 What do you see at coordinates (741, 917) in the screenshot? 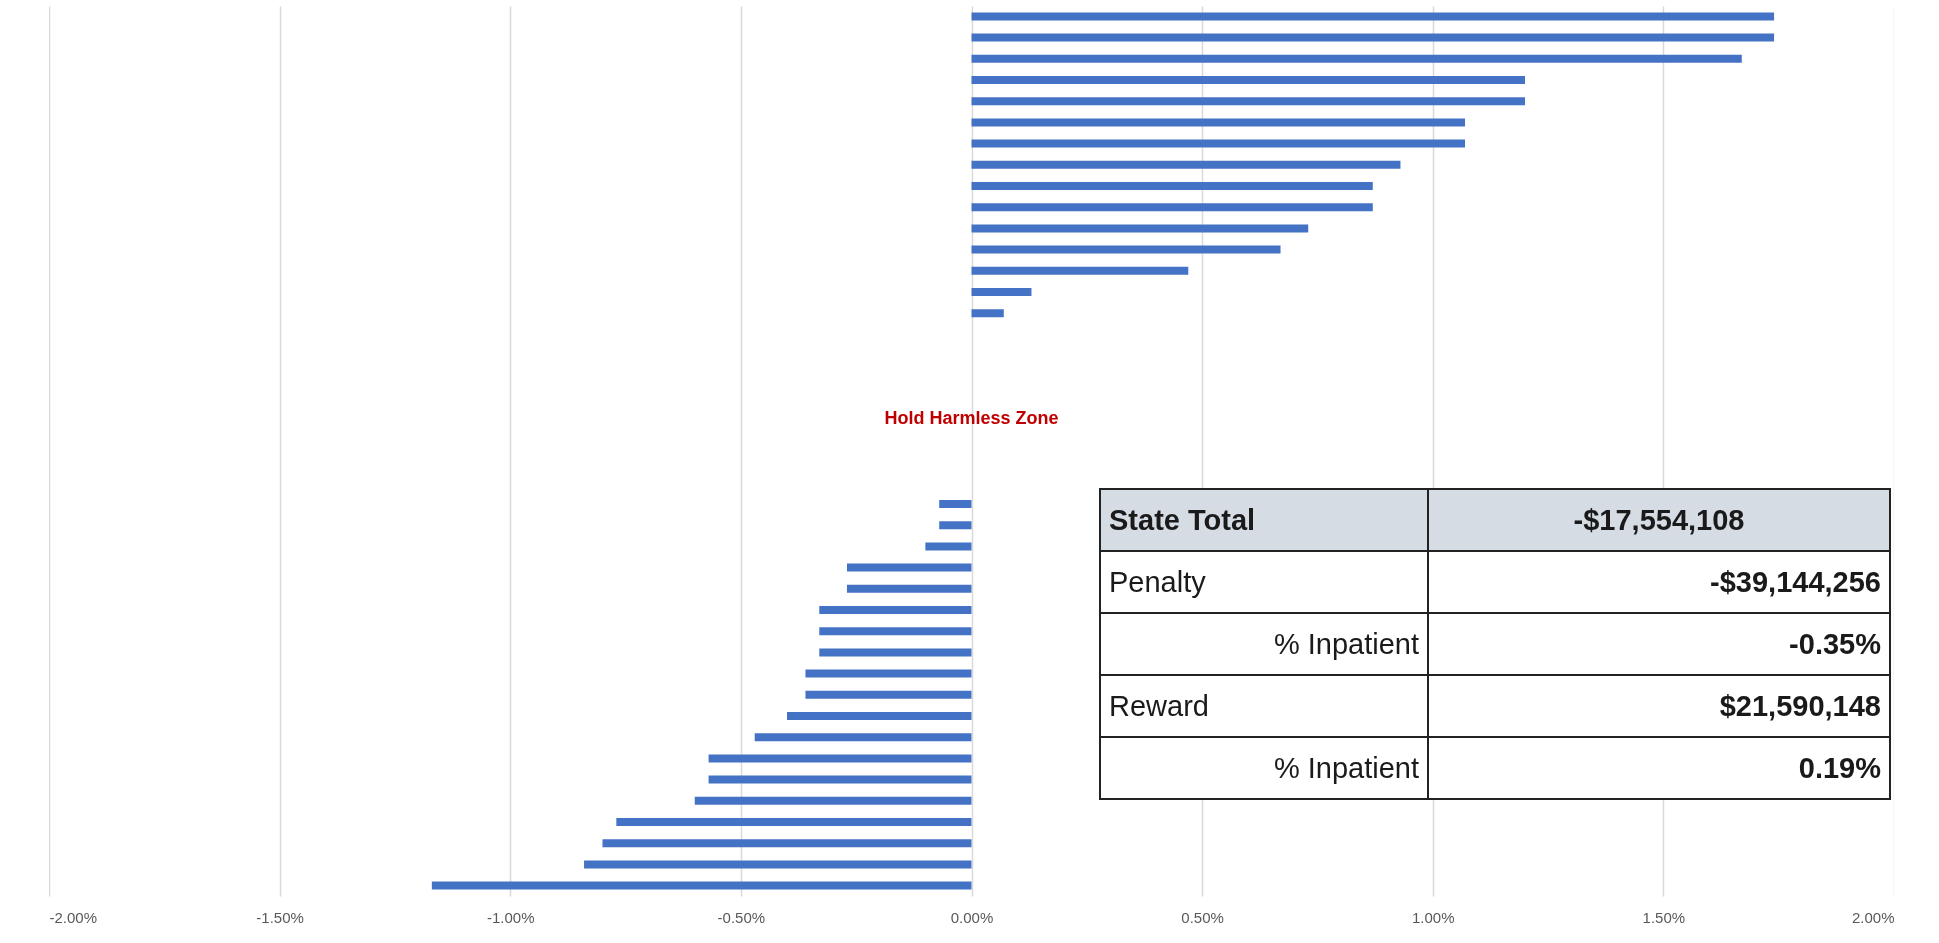
I see `x-tick-label: -0.50%` at bounding box center [741, 917].